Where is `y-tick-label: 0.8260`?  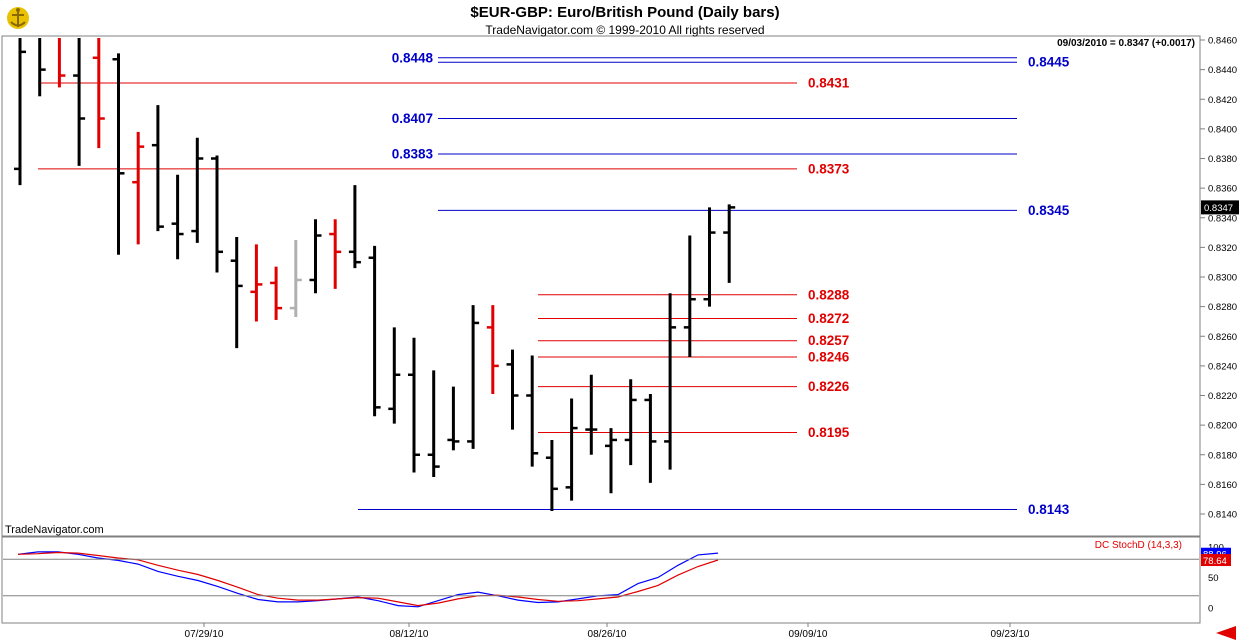 y-tick-label: 0.8260 is located at coordinates (1222, 337).